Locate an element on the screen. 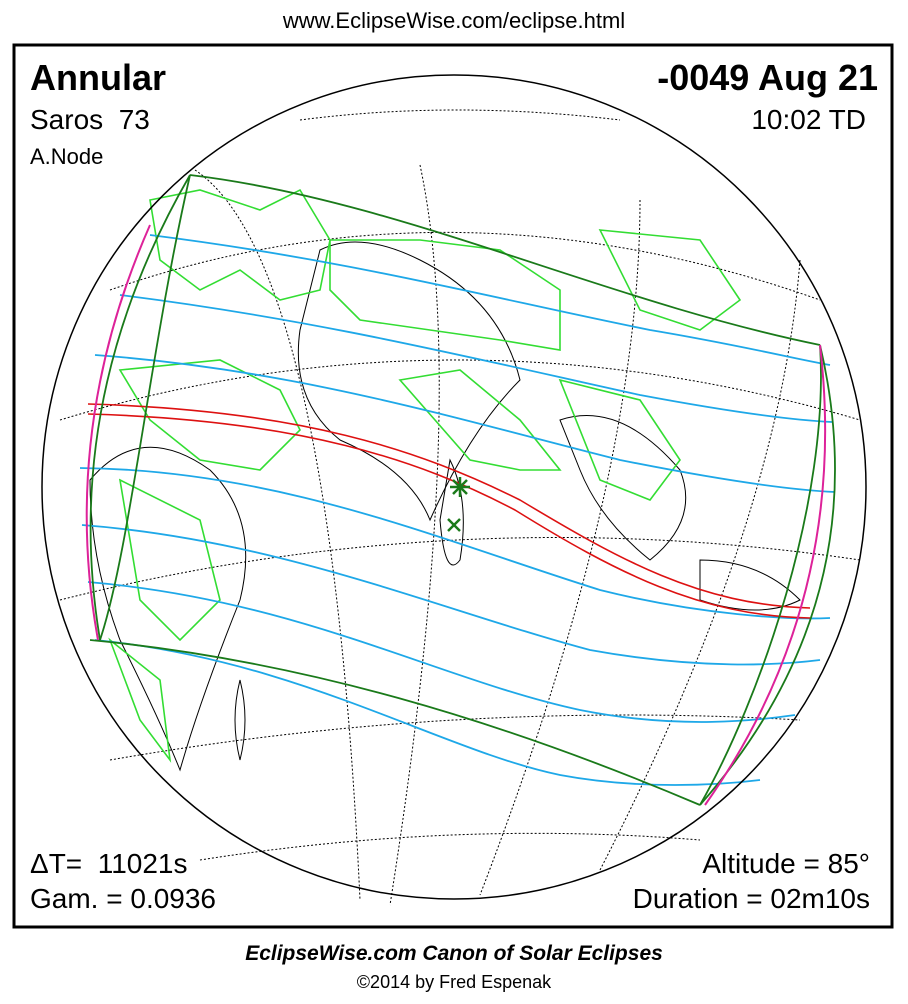  saros: Saros 73 is located at coordinates (90, 119).